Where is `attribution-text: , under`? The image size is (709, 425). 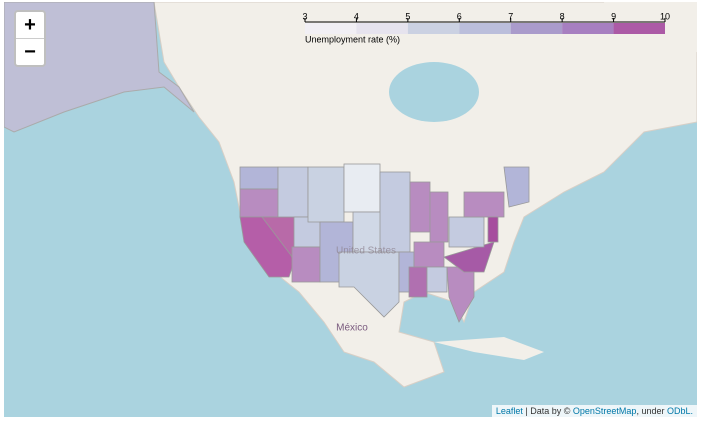 attribution-text: , under is located at coordinates (650, 411).